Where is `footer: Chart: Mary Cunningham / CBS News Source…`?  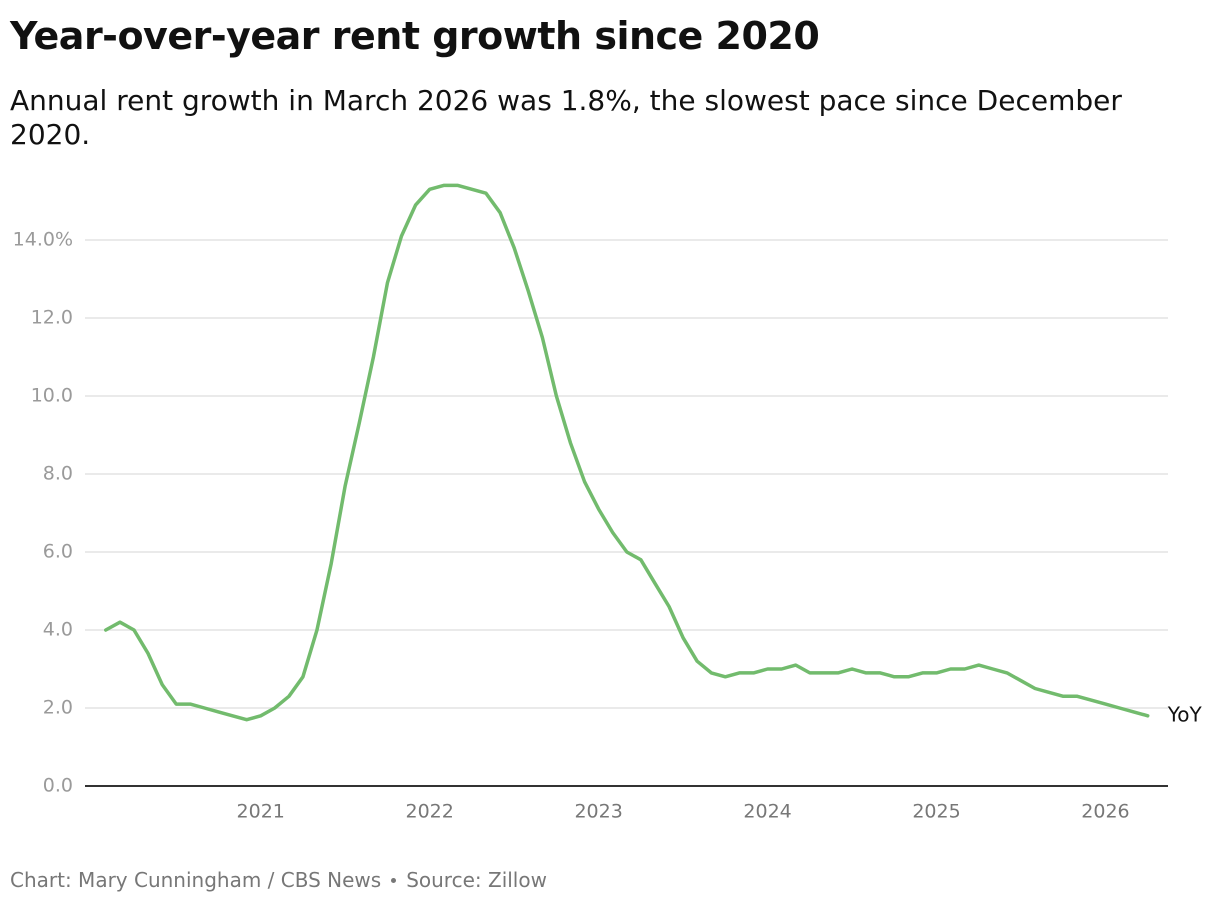
footer: Chart: Mary Cunningham / CBS News Source… is located at coordinates (278, 880).